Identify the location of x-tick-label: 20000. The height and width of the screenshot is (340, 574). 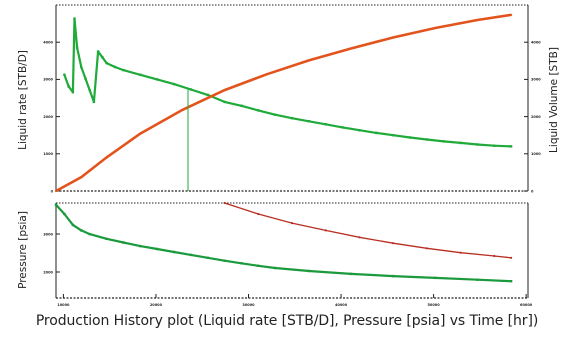
(156, 305).